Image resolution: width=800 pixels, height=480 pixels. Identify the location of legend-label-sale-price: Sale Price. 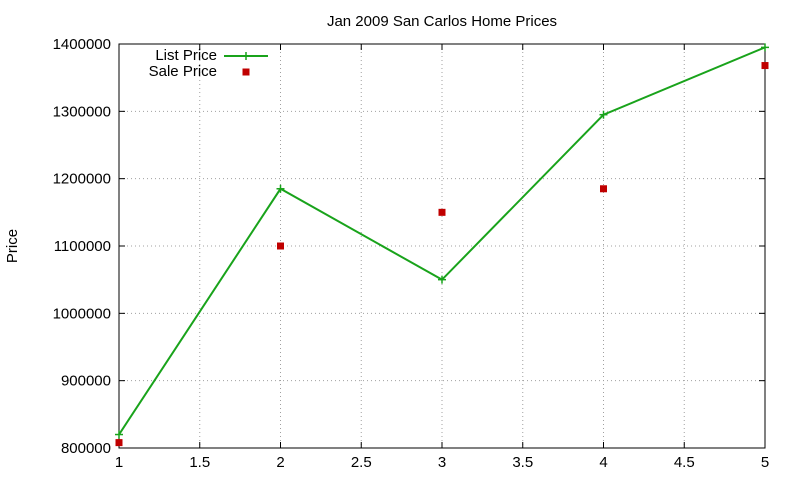
(183, 71).